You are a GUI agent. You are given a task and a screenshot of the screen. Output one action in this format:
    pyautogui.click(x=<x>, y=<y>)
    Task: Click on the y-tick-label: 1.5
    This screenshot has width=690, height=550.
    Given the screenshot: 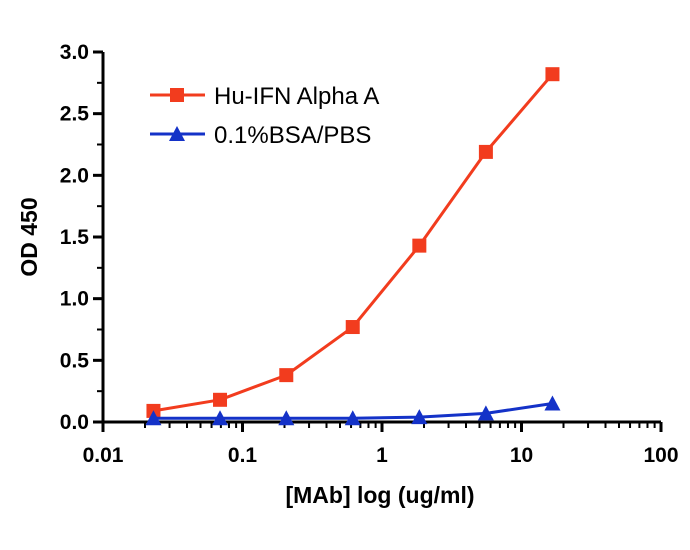 What is the action you would take?
    pyautogui.click(x=75, y=237)
    